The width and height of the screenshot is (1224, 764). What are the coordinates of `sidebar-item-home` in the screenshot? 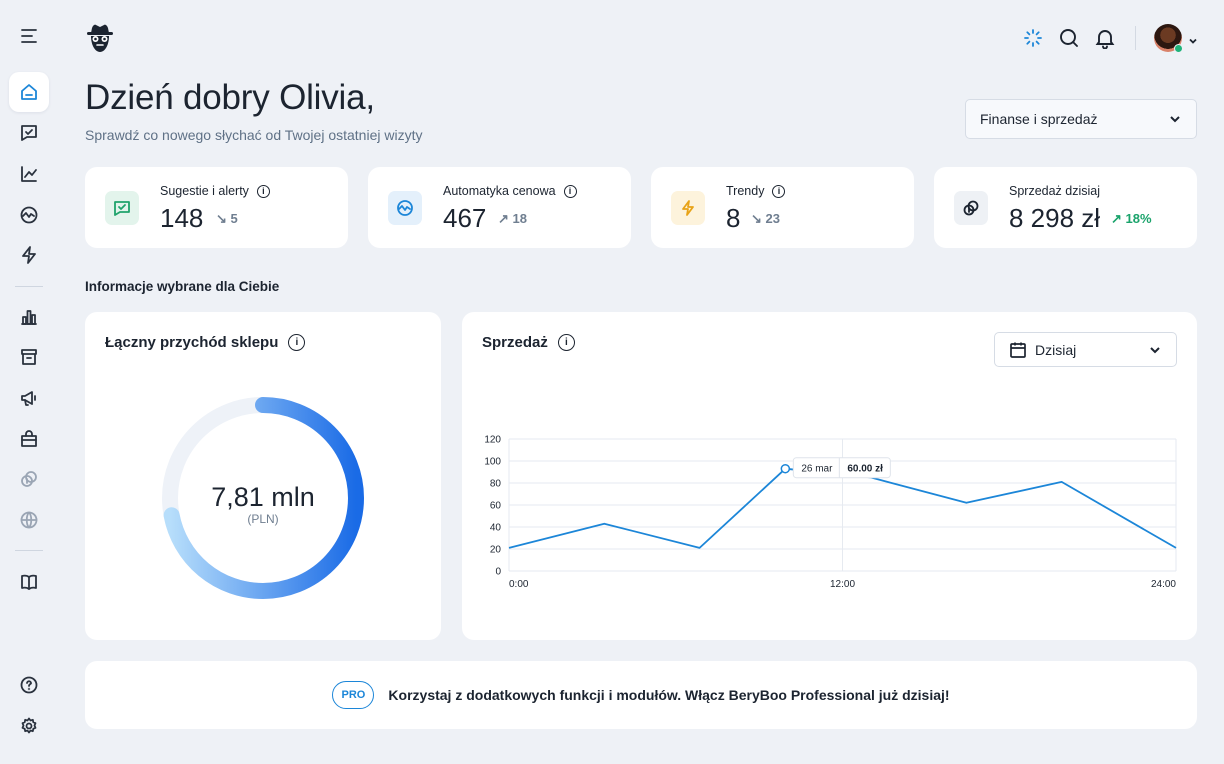 It's located at (29, 92).